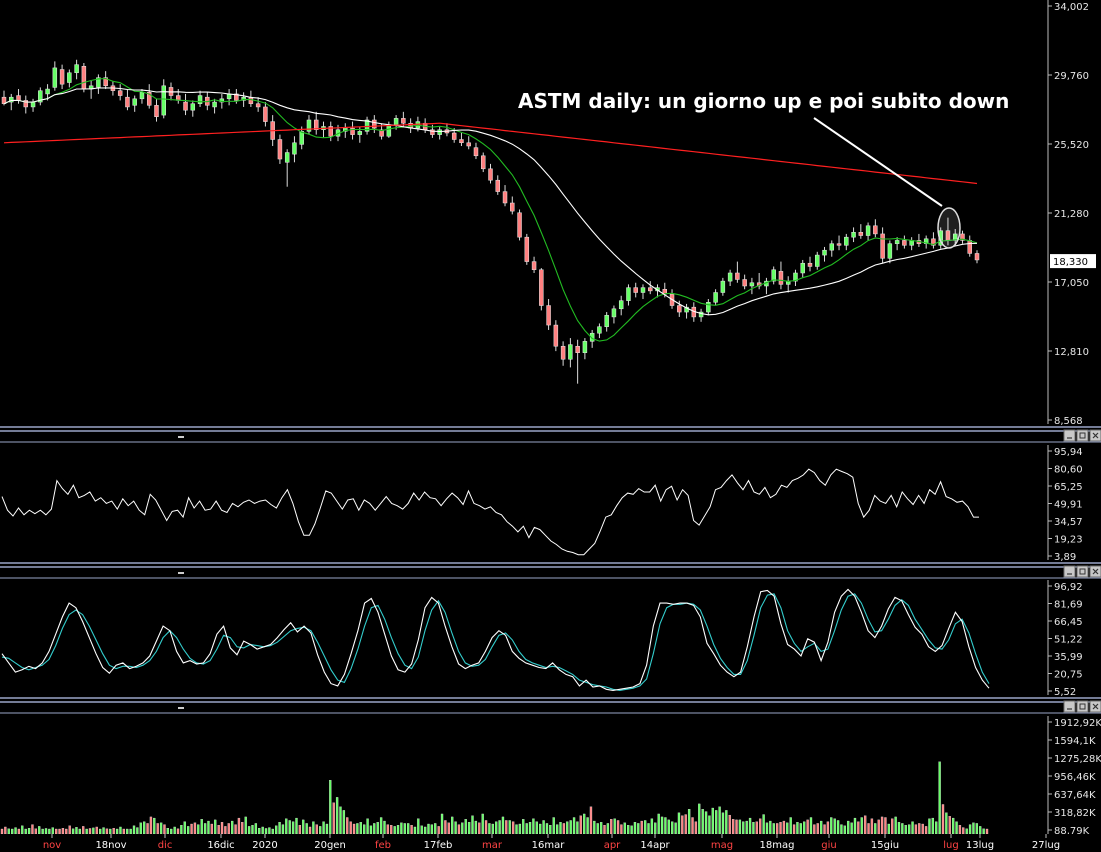  Describe the element at coordinates (1068, 522) in the screenshot. I see `oscillator-tick-label: 34,57` at that location.